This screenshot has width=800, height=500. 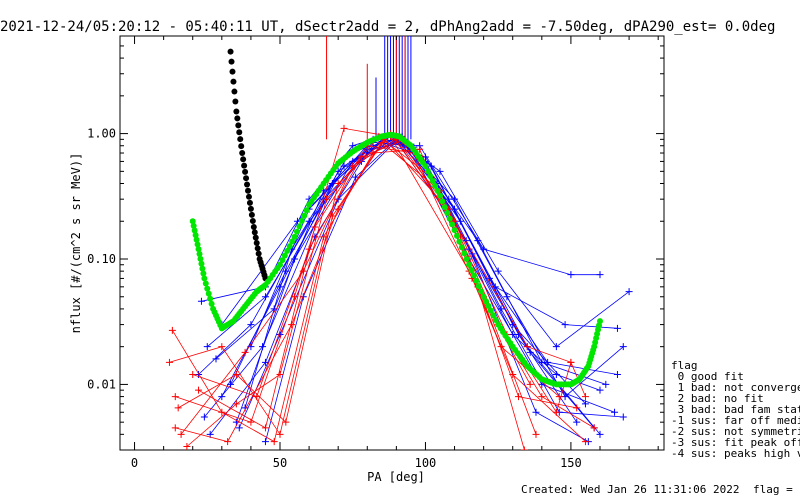 I want to click on legend-item: -3 sus: fit peak off 9, so click(x=735, y=442).